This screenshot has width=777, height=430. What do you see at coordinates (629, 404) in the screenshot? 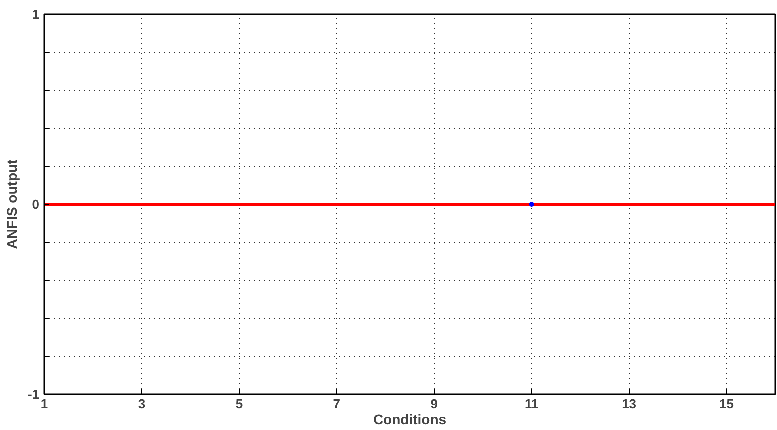
I see `x-tick-label: 13` at bounding box center [629, 404].